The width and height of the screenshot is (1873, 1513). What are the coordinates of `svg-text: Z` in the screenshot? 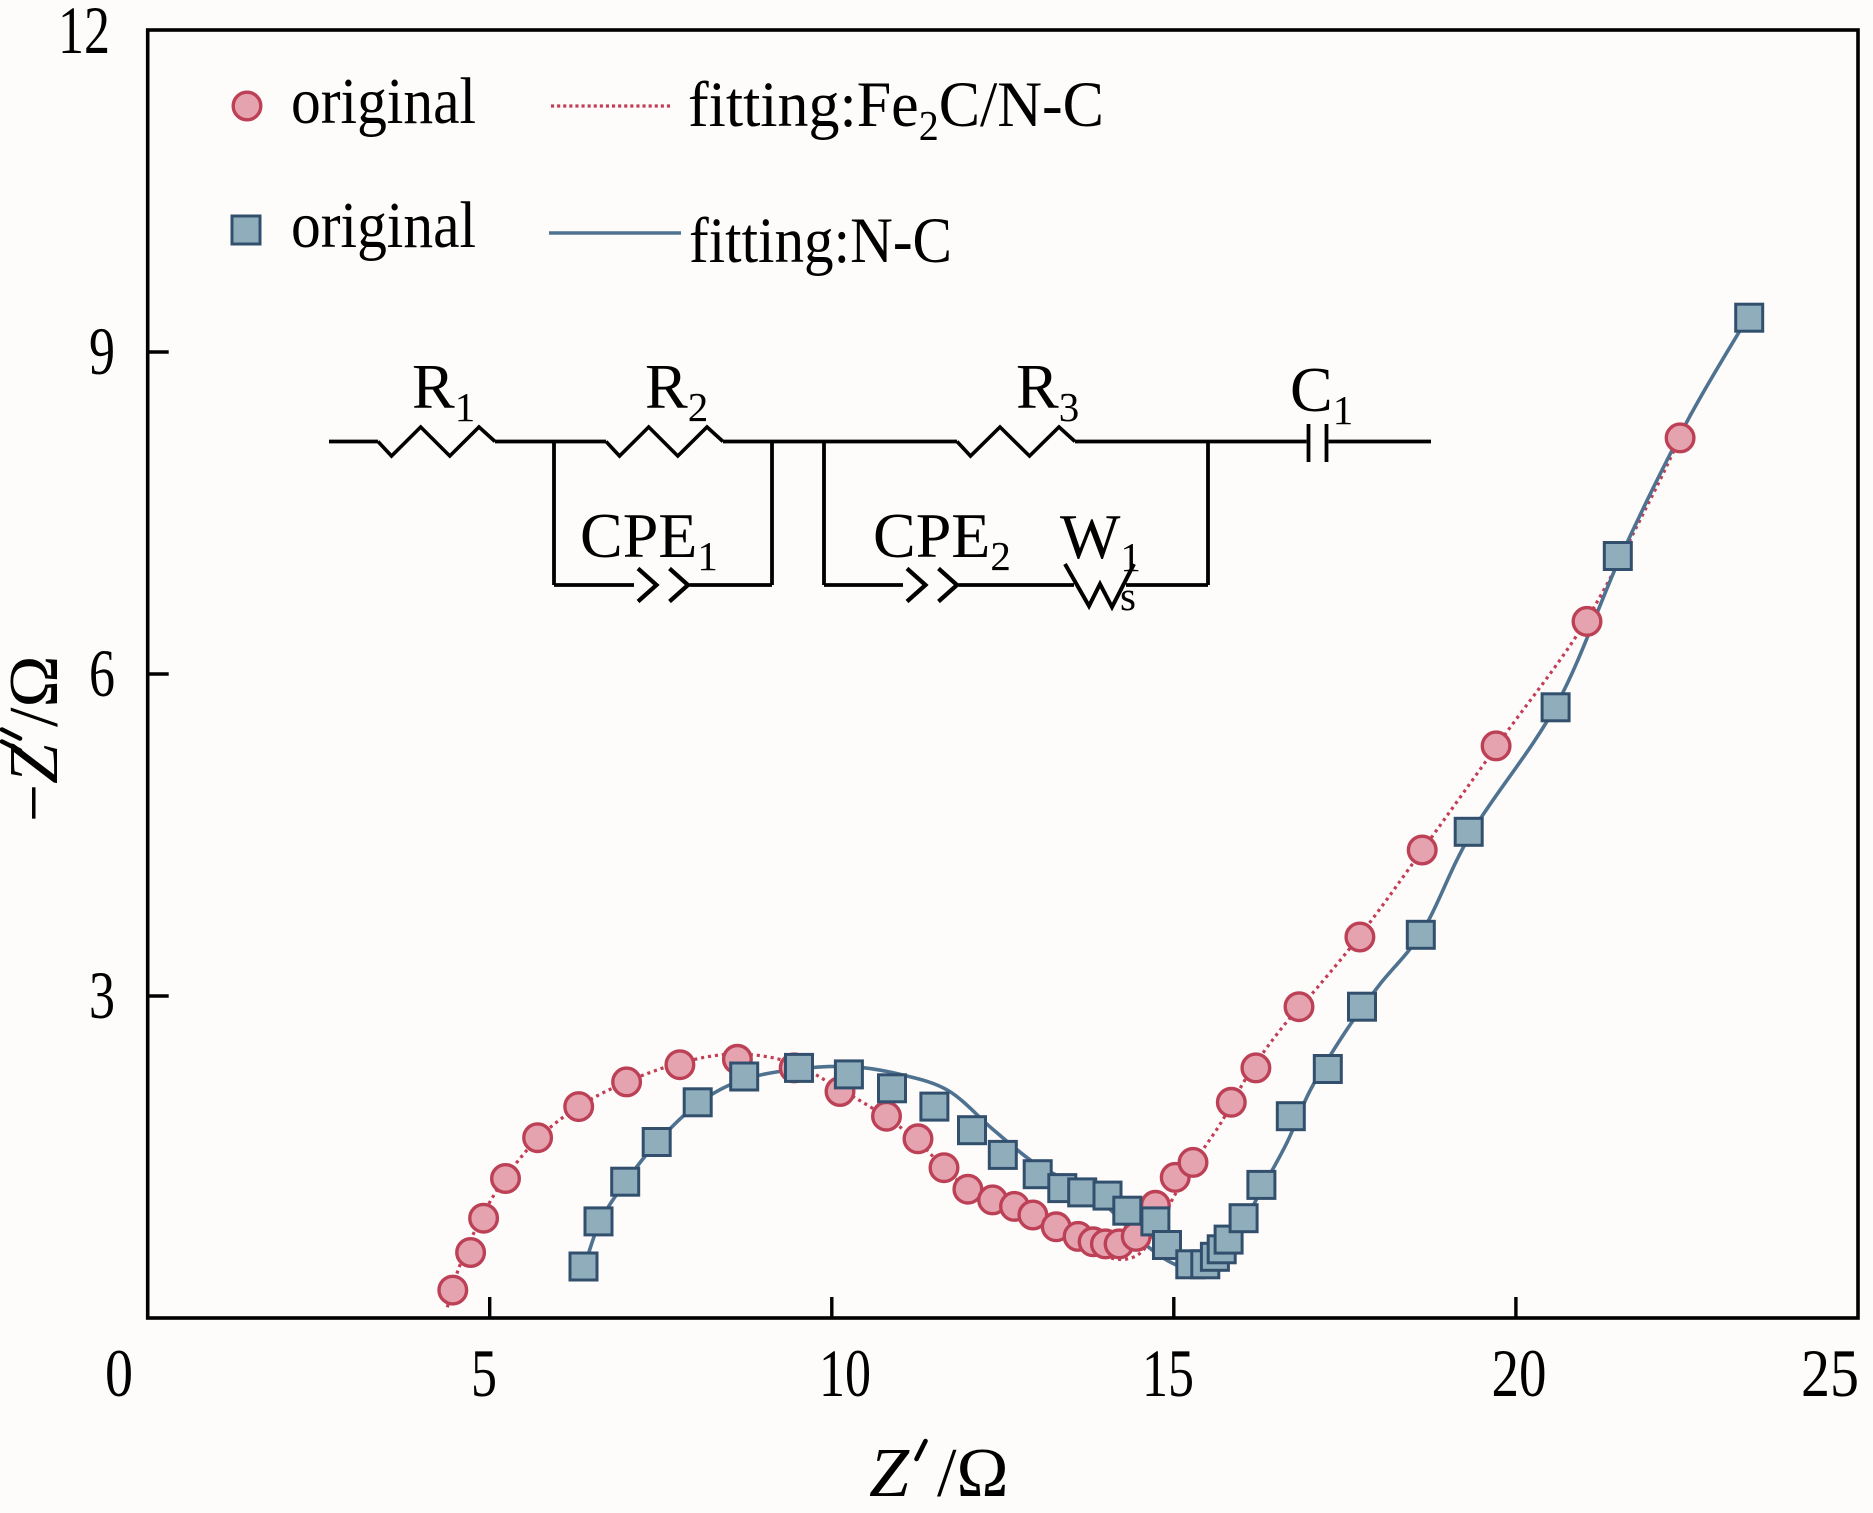 It's located at (889, 1473).